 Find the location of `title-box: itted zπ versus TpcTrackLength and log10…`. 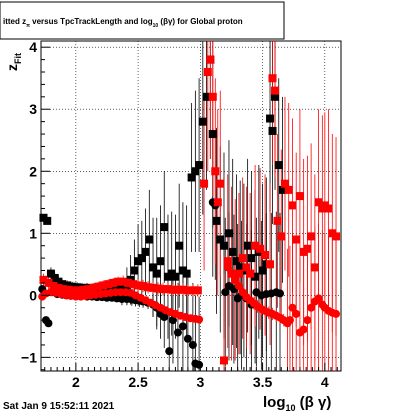

title-box: itted zπ versus TpcTrackLength and log10… is located at coordinates (142, 20).